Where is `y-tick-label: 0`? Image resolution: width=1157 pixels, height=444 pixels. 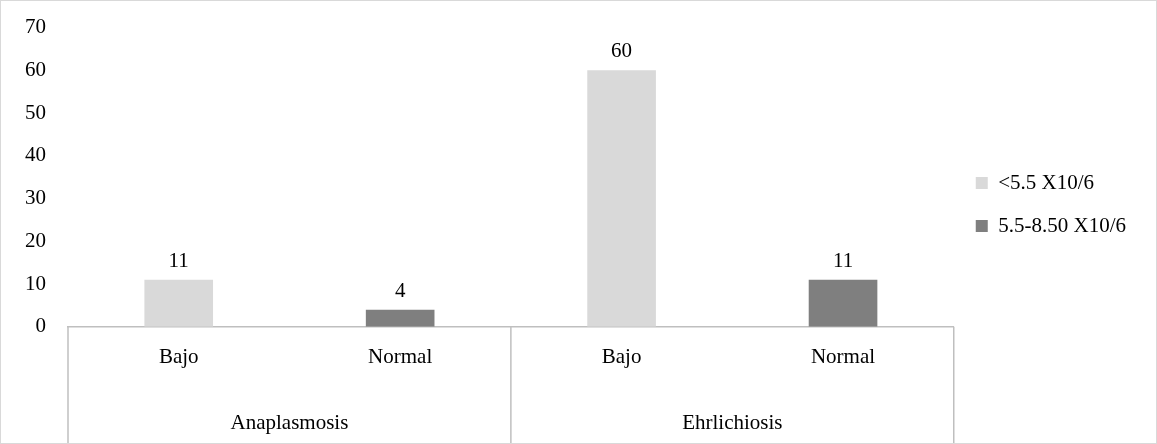
y-tick-label: 0 is located at coordinates (40, 325).